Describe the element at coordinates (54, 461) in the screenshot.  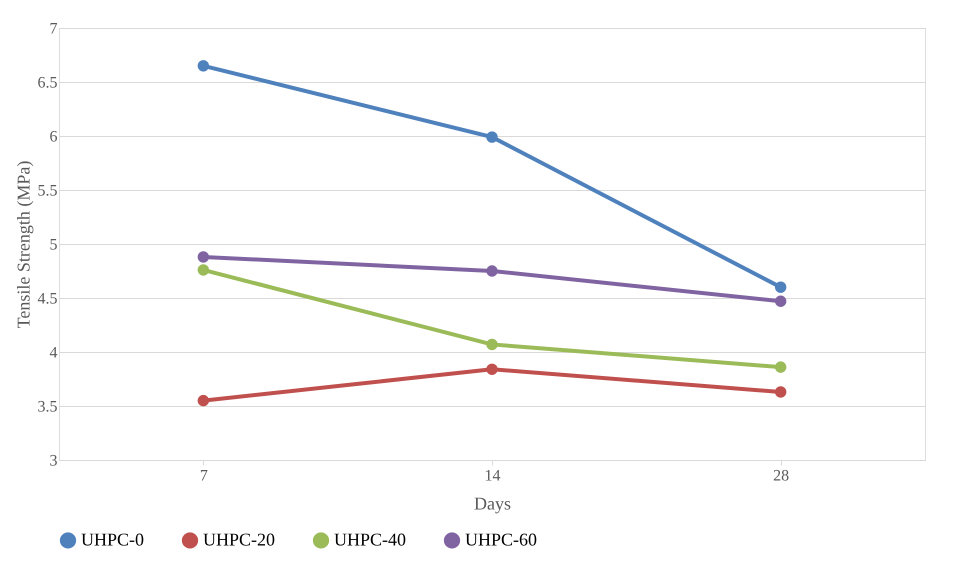
I see `y-tick-label: 3` at that location.